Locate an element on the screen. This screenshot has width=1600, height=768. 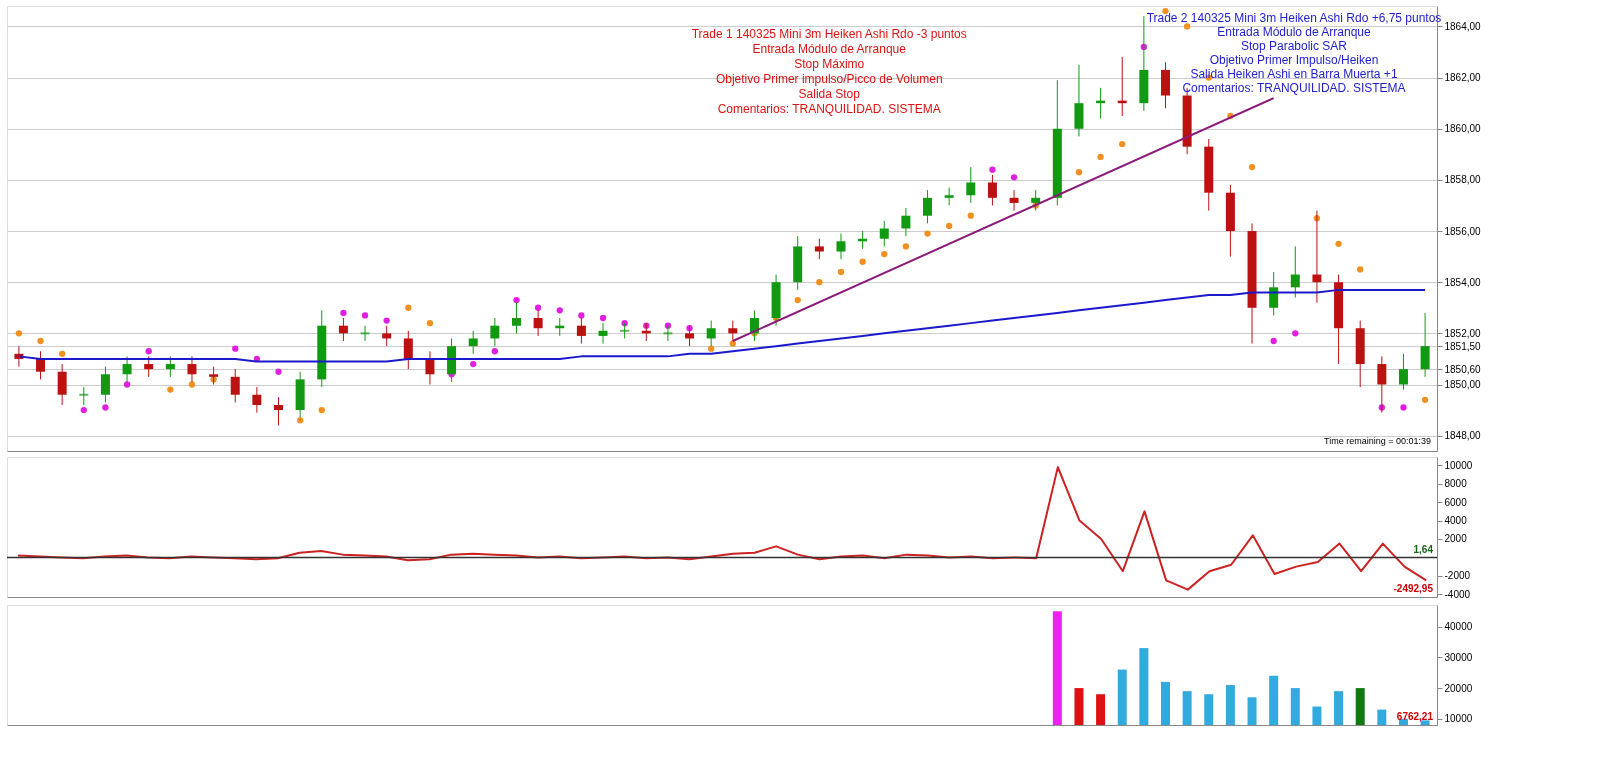
annotation: Objetivo Primer Impulso/Heiken is located at coordinates (1294, 60).